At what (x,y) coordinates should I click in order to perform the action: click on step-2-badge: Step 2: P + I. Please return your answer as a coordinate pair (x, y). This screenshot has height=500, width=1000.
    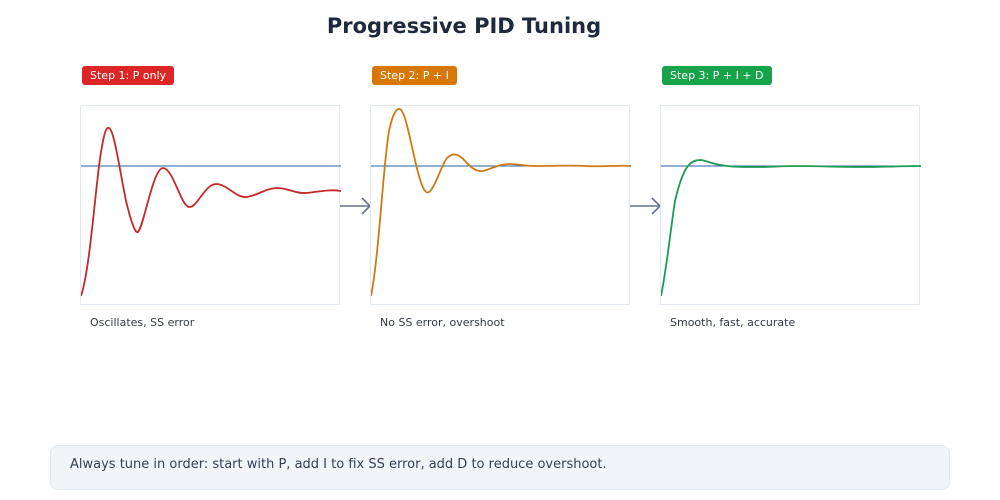
    Looking at the image, I should click on (414, 75).